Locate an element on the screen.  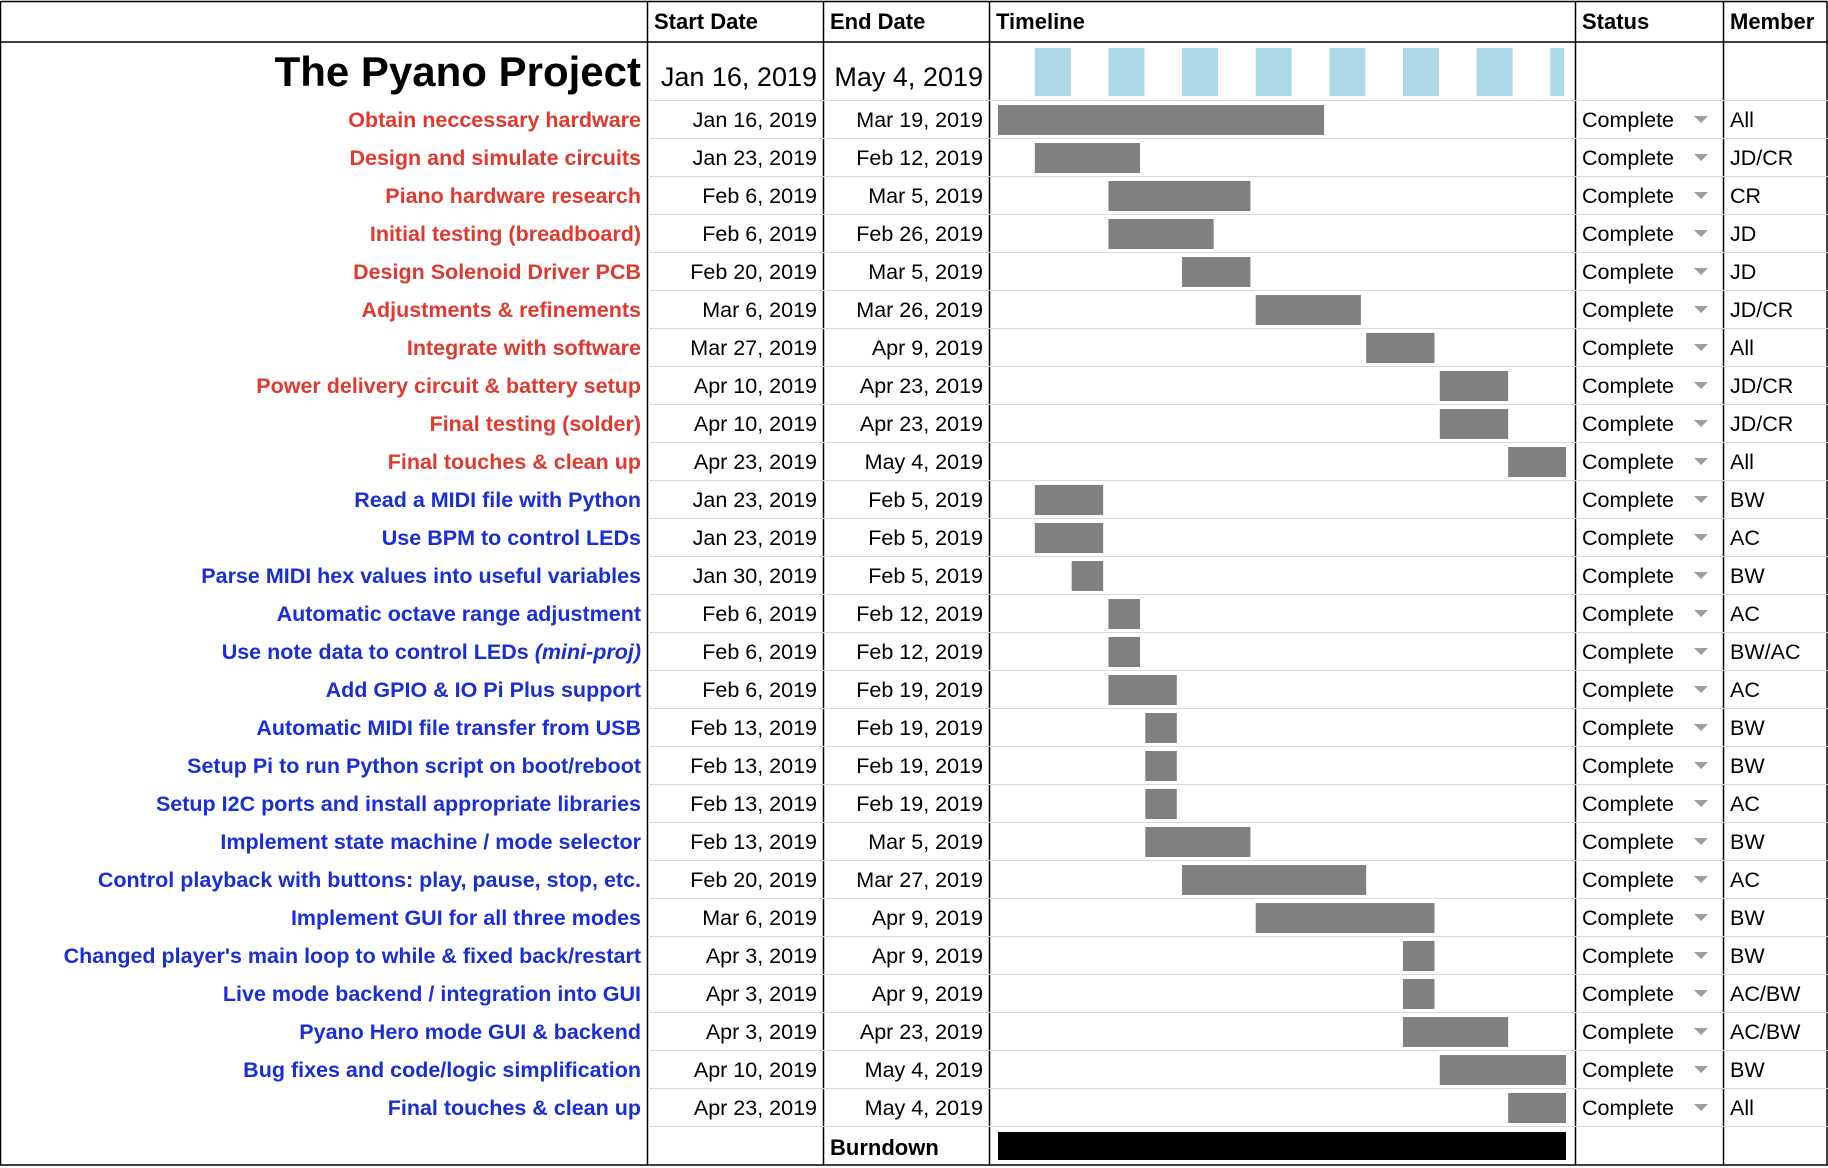
header-end-date: End Date is located at coordinates (878, 21).